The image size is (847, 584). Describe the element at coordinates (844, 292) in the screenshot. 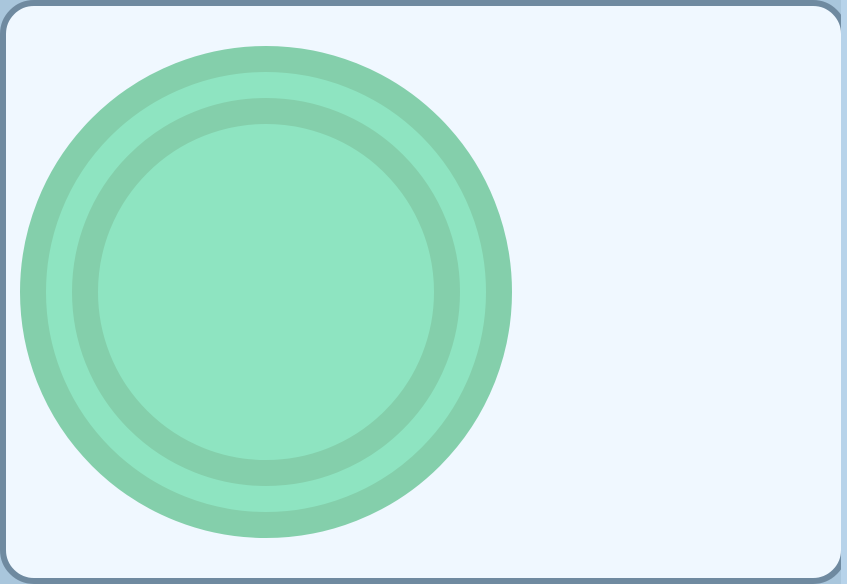

I see `window-edge` at that location.